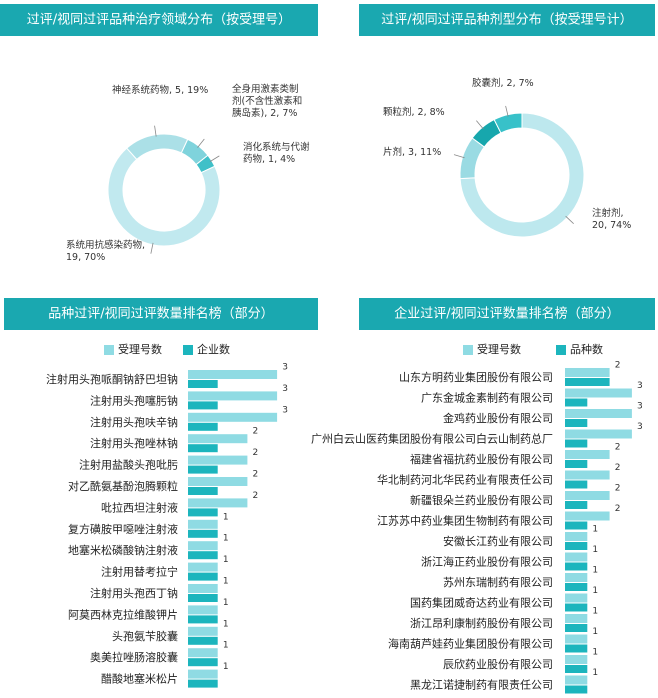  What do you see at coordinates (470, 644) in the screenshot?
I see `category-label: 海南葫芦娃药业集团股份有限公司` at bounding box center [470, 644].